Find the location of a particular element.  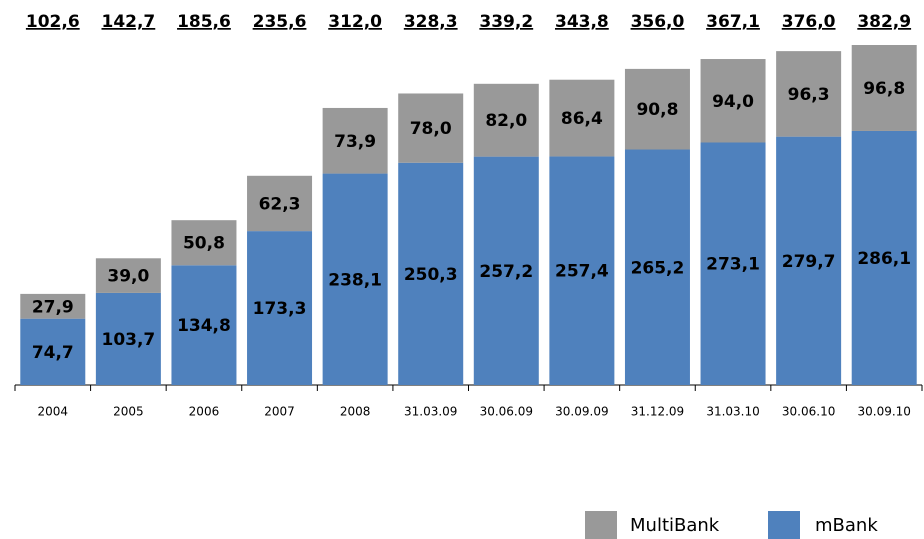

total-label: 328,3 is located at coordinates (431, 22).